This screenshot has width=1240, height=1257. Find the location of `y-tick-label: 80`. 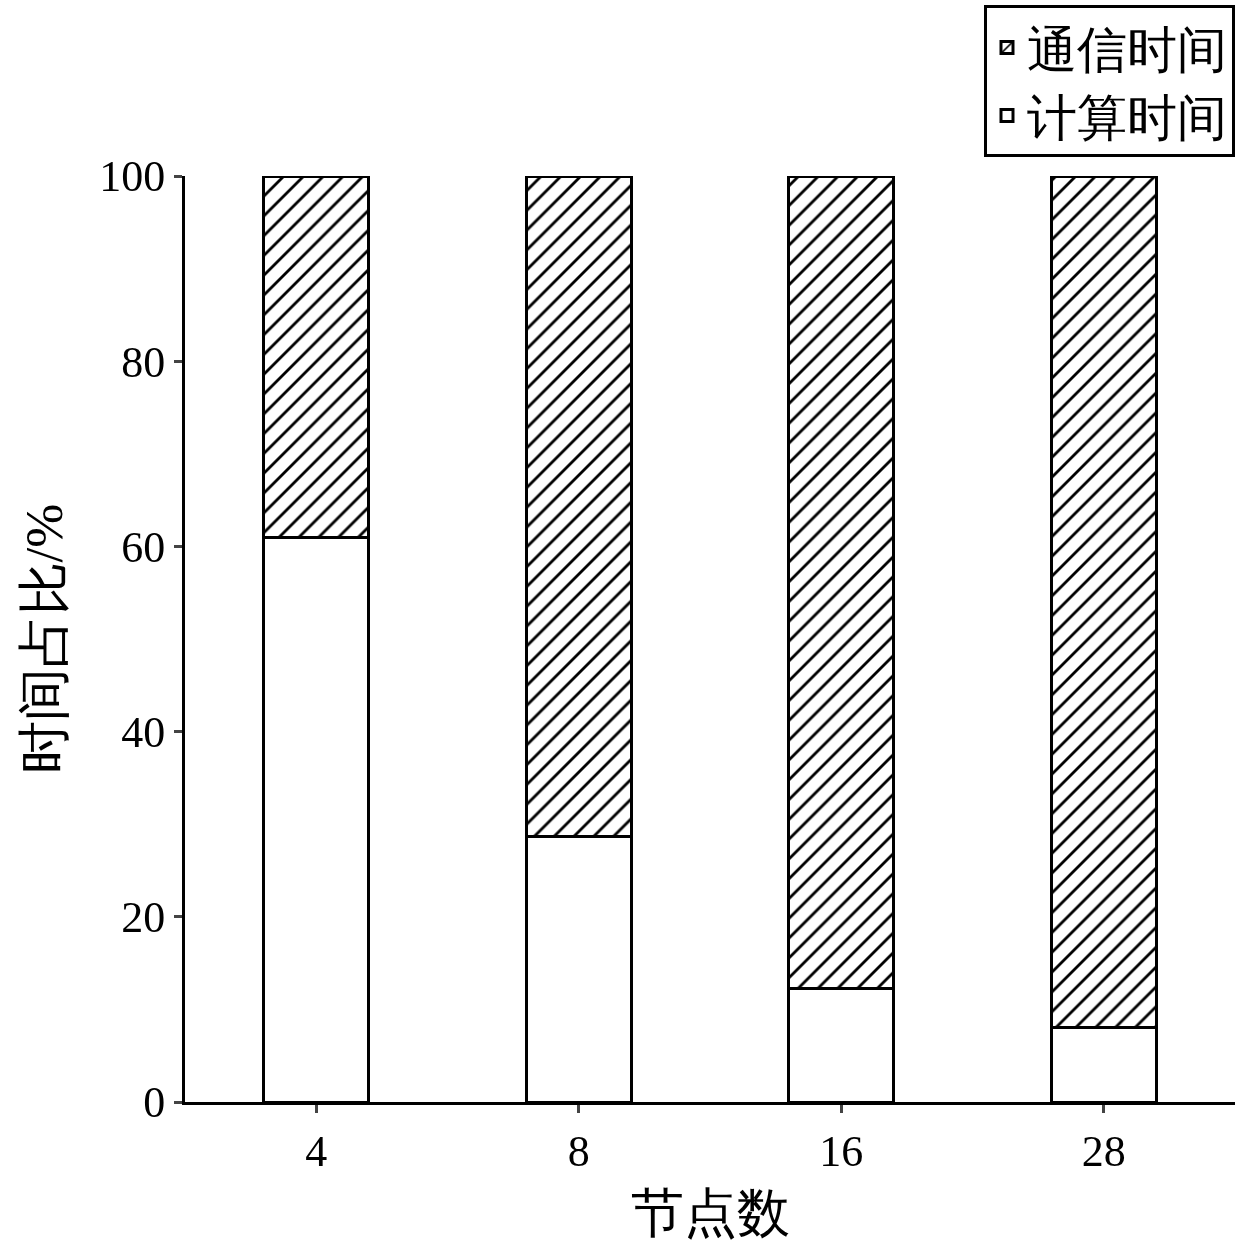

y-tick-label: 80 is located at coordinates (143, 362).